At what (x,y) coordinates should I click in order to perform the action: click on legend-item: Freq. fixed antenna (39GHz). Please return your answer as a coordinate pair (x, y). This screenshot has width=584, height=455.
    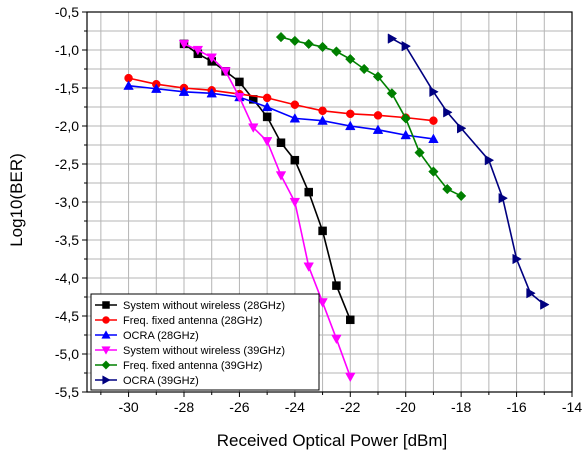
    Looking at the image, I should click on (178, 366).